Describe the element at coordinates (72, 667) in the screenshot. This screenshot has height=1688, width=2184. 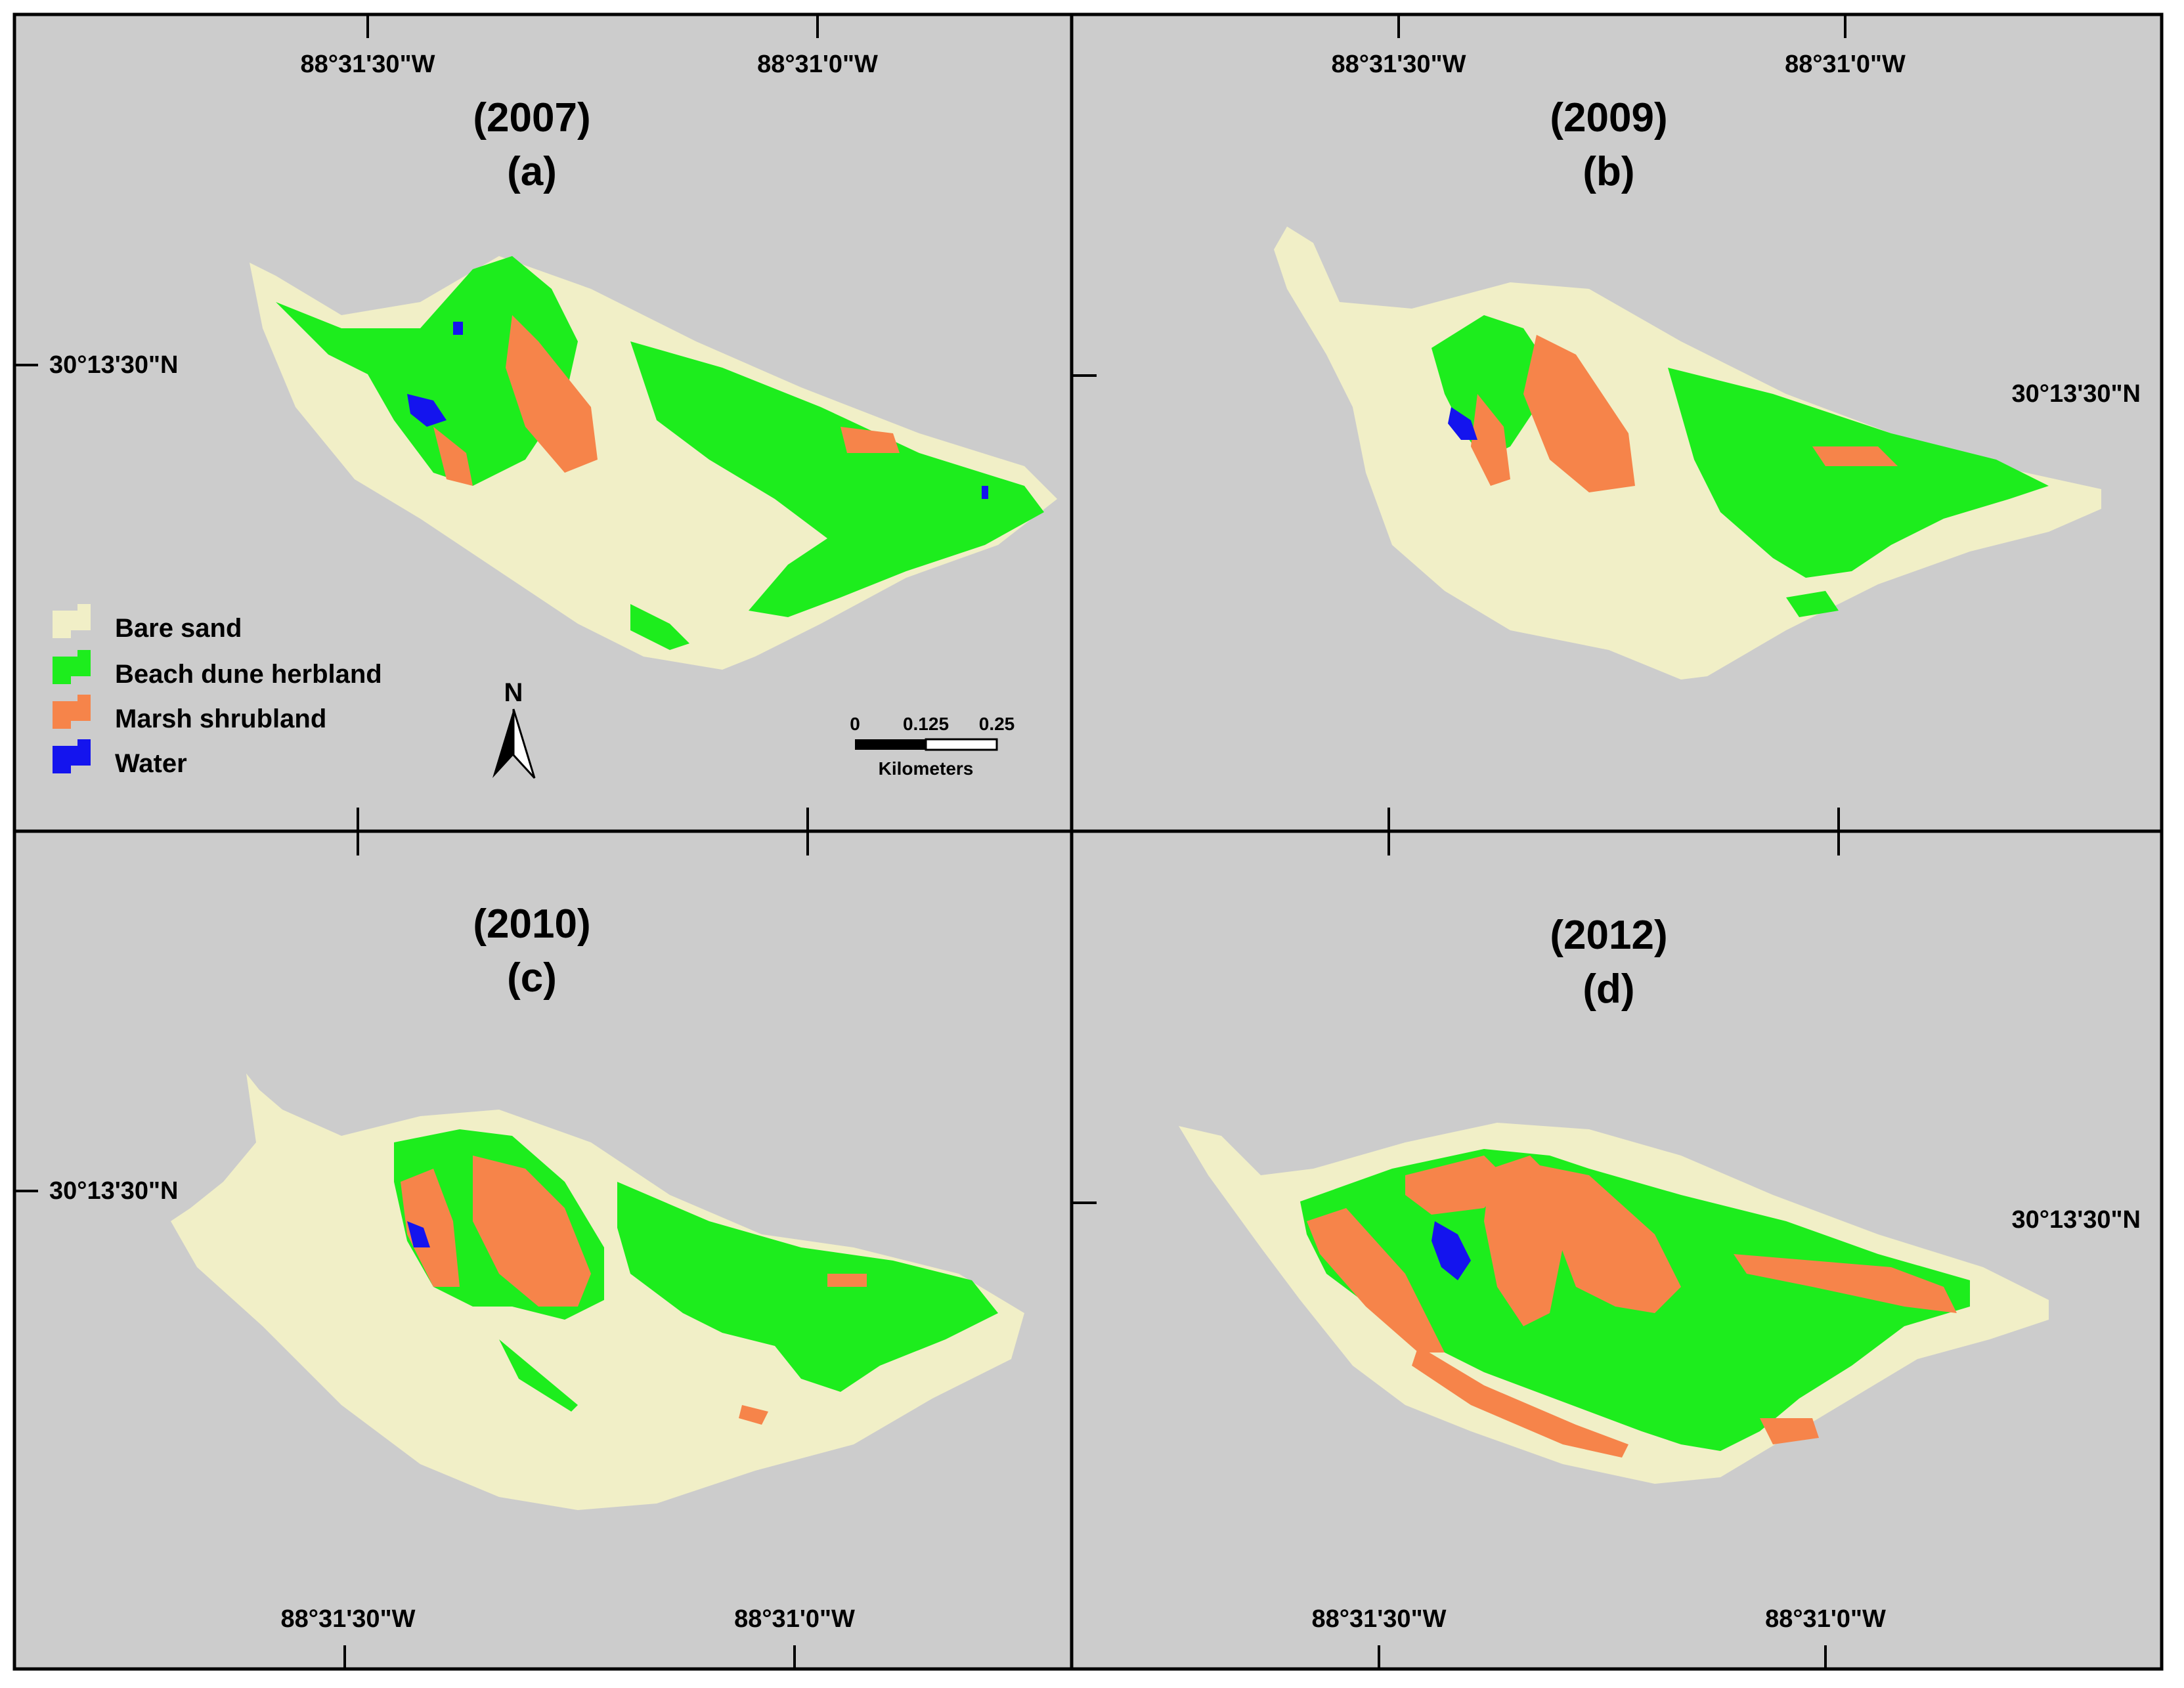
I see `legend-swatch-beach-dune-herbland` at that location.